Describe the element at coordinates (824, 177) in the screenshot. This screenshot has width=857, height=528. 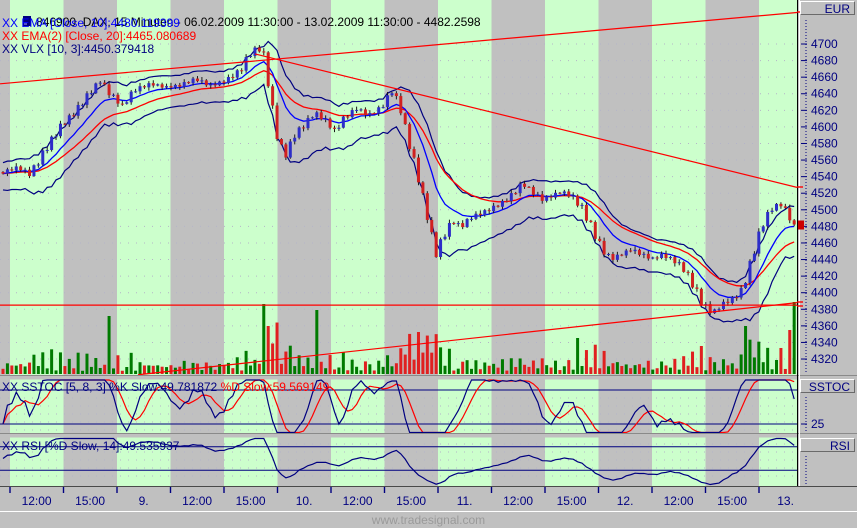
I see `price-tick-label: 4540` at that location.